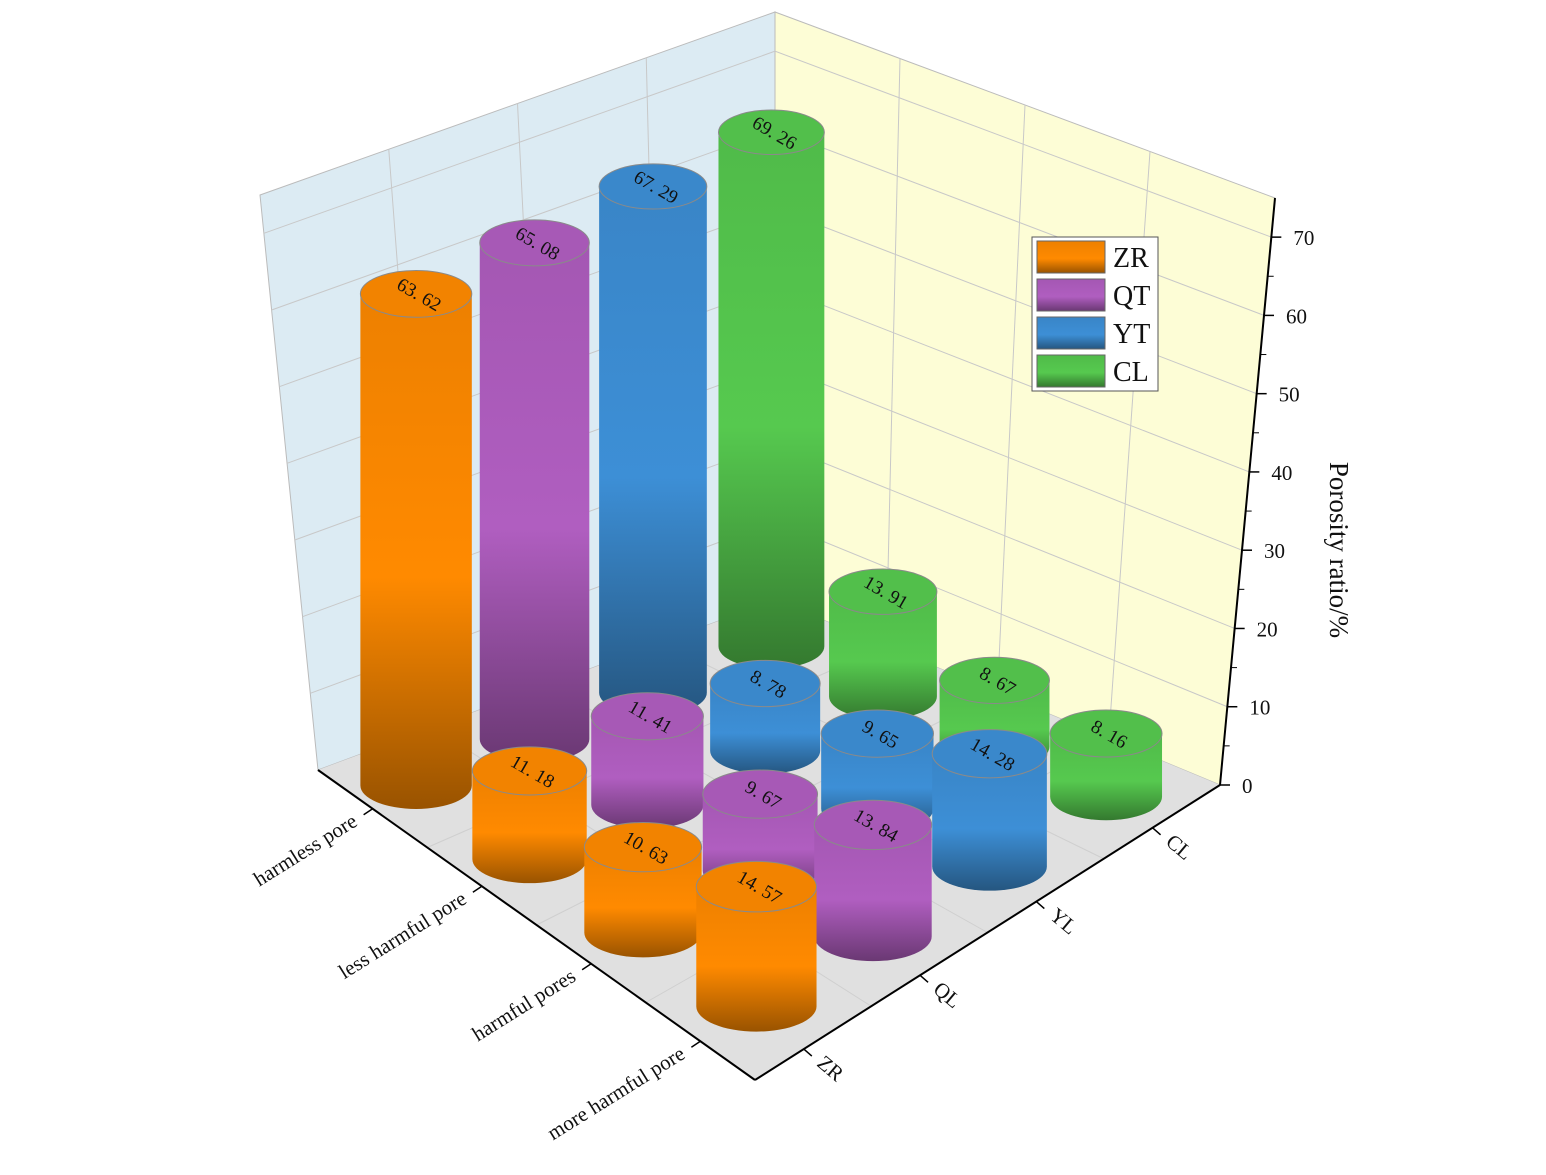  I want to click on bar-YT-3: 14. 28, so click(989, 810).